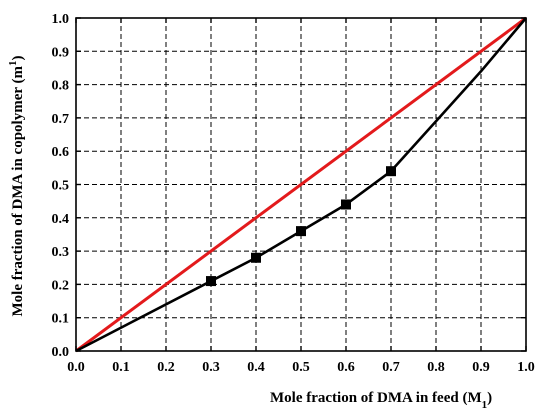  I want to click on x-tick-label: 1.0, so click(526, 367).